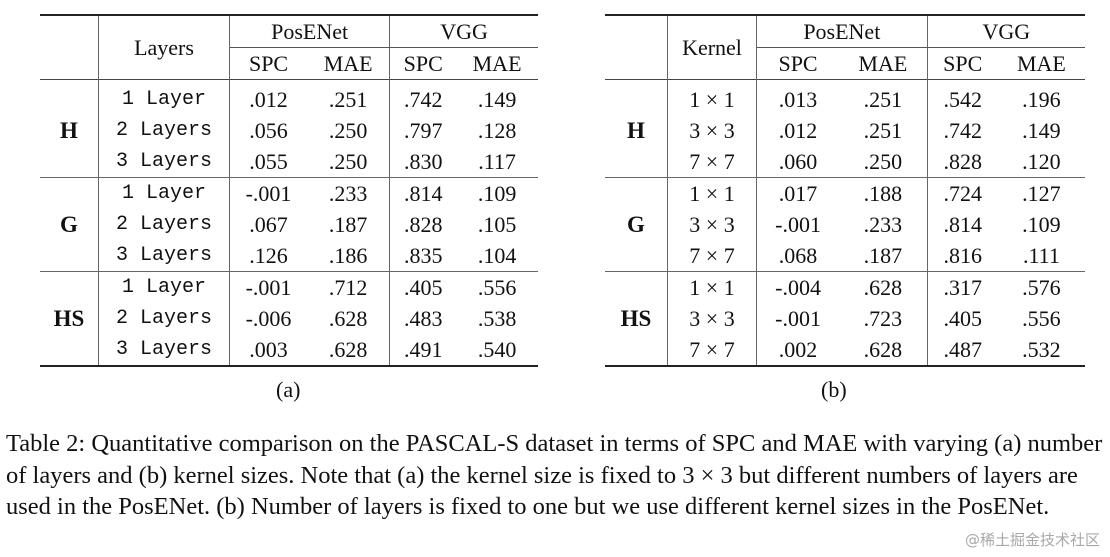 The height and width of the screenshot is (557, 1110). Describe the element at coordinates (497, 318) in the screenshot. I see `vgg-mae-cell: .538` at that location.